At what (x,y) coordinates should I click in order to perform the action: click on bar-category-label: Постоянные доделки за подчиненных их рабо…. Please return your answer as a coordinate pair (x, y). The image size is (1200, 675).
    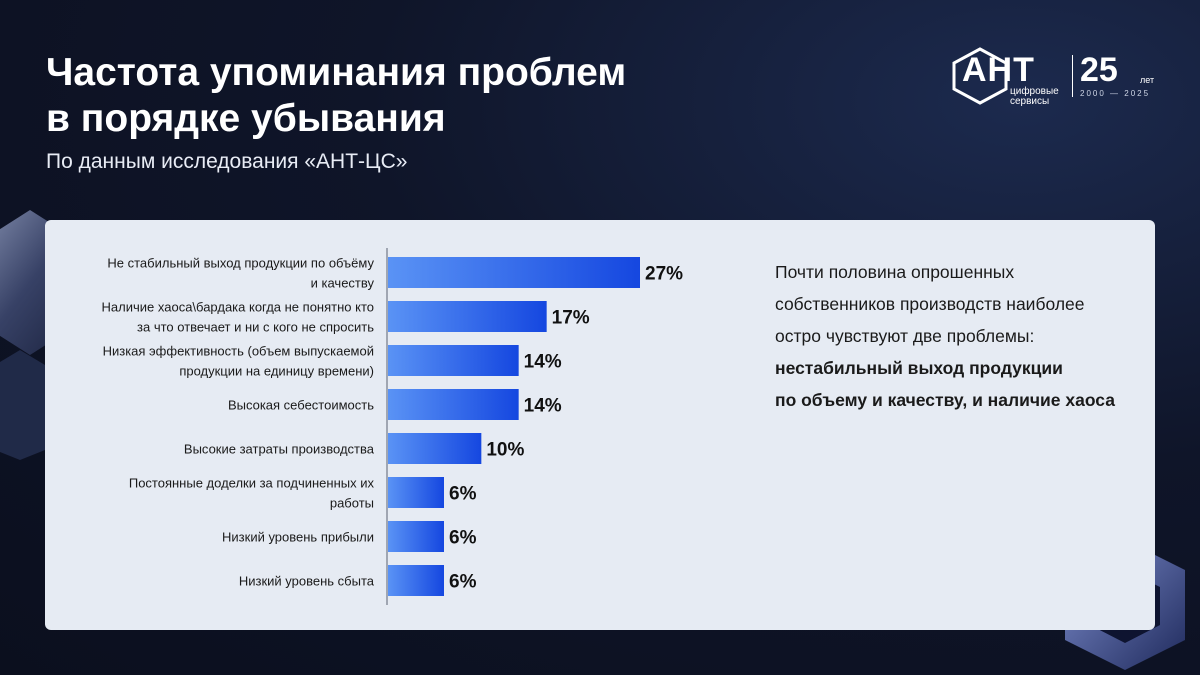
    Looking at the image, I should click on (252, 493).